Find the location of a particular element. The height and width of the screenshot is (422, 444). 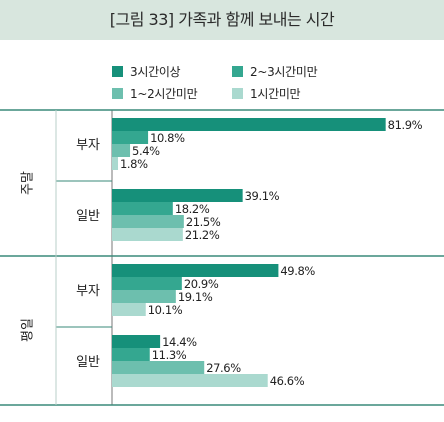

data-label: 81.9% is located at coordinates (405, 125).